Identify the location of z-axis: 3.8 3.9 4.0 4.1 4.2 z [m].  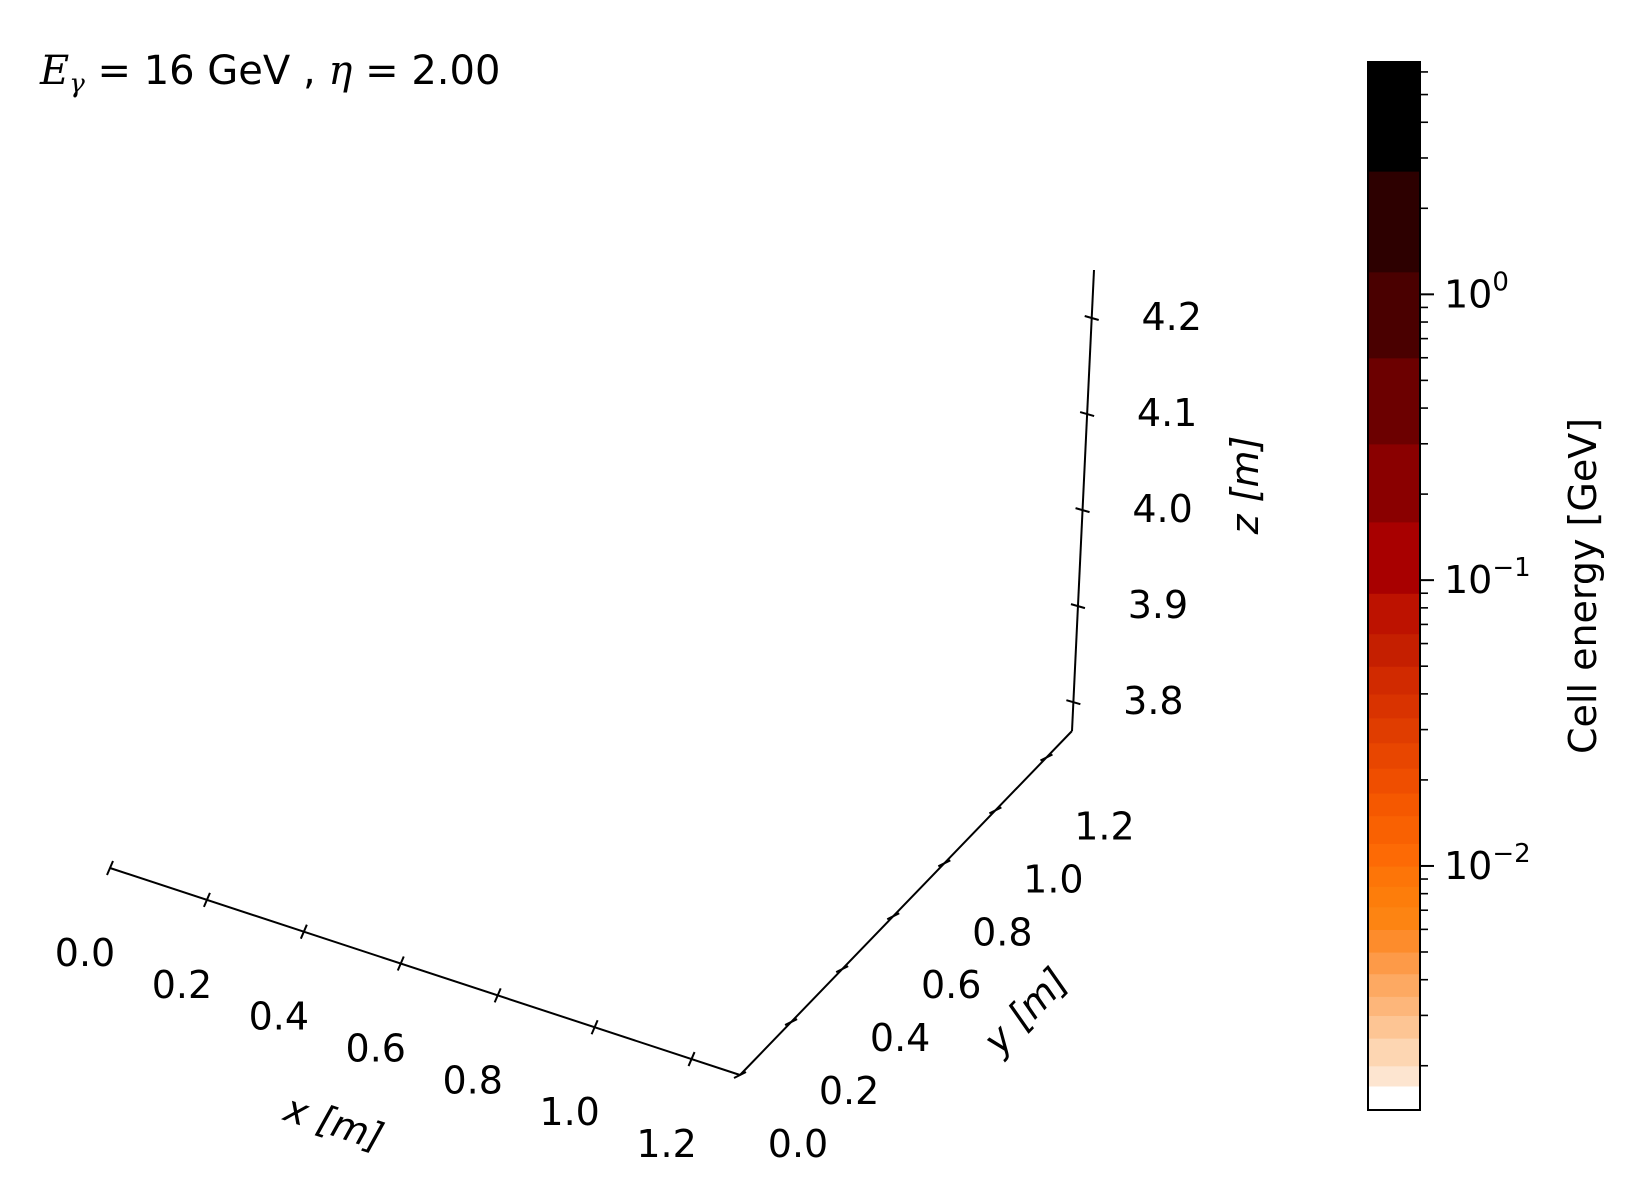
(1166, 500).